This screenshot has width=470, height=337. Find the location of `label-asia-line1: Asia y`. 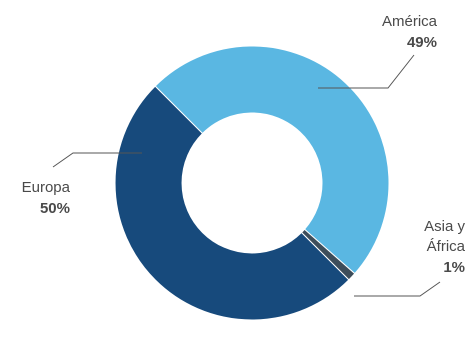

label-asia-line1: Asia y is located at coordinates (444, 226).